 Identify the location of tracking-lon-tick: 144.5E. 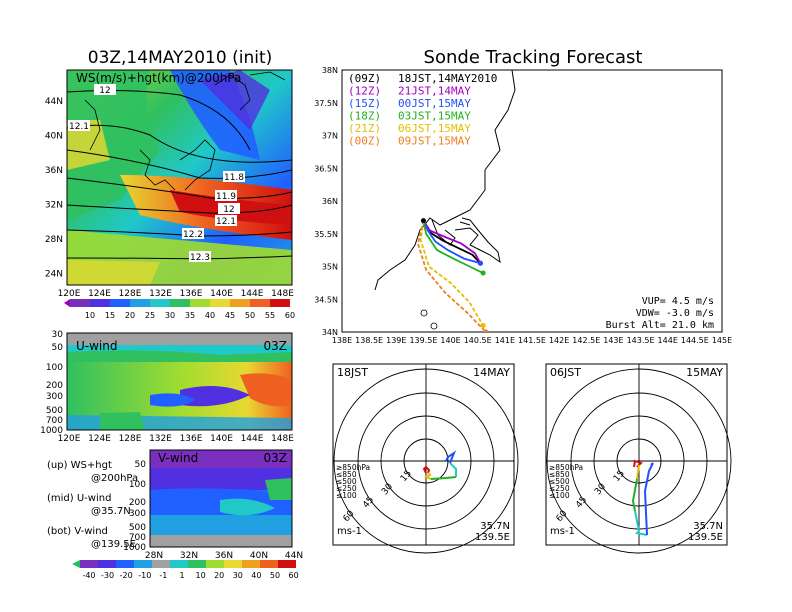
(695, 340).